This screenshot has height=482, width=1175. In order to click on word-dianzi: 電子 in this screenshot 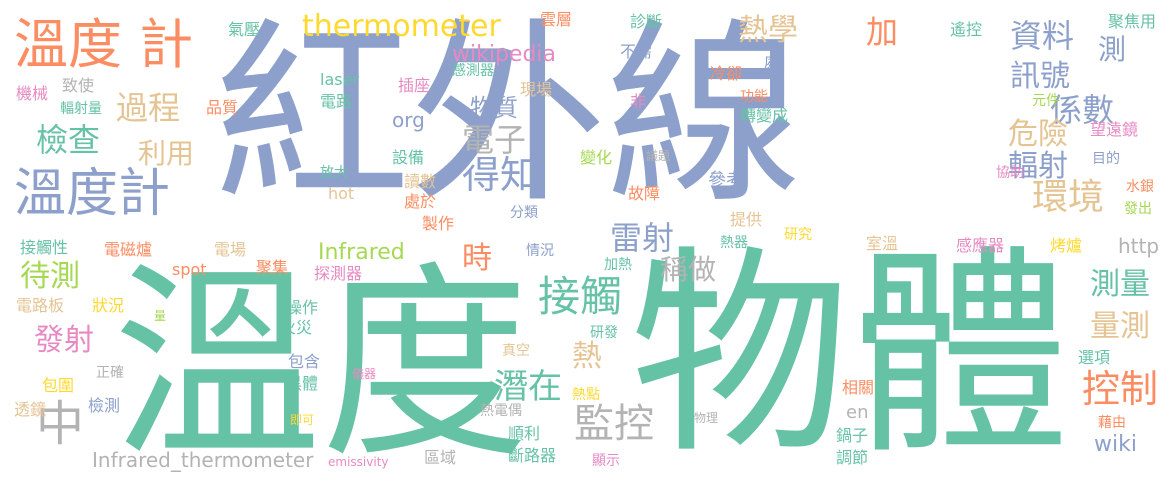, I will do `click(494, 140)`.